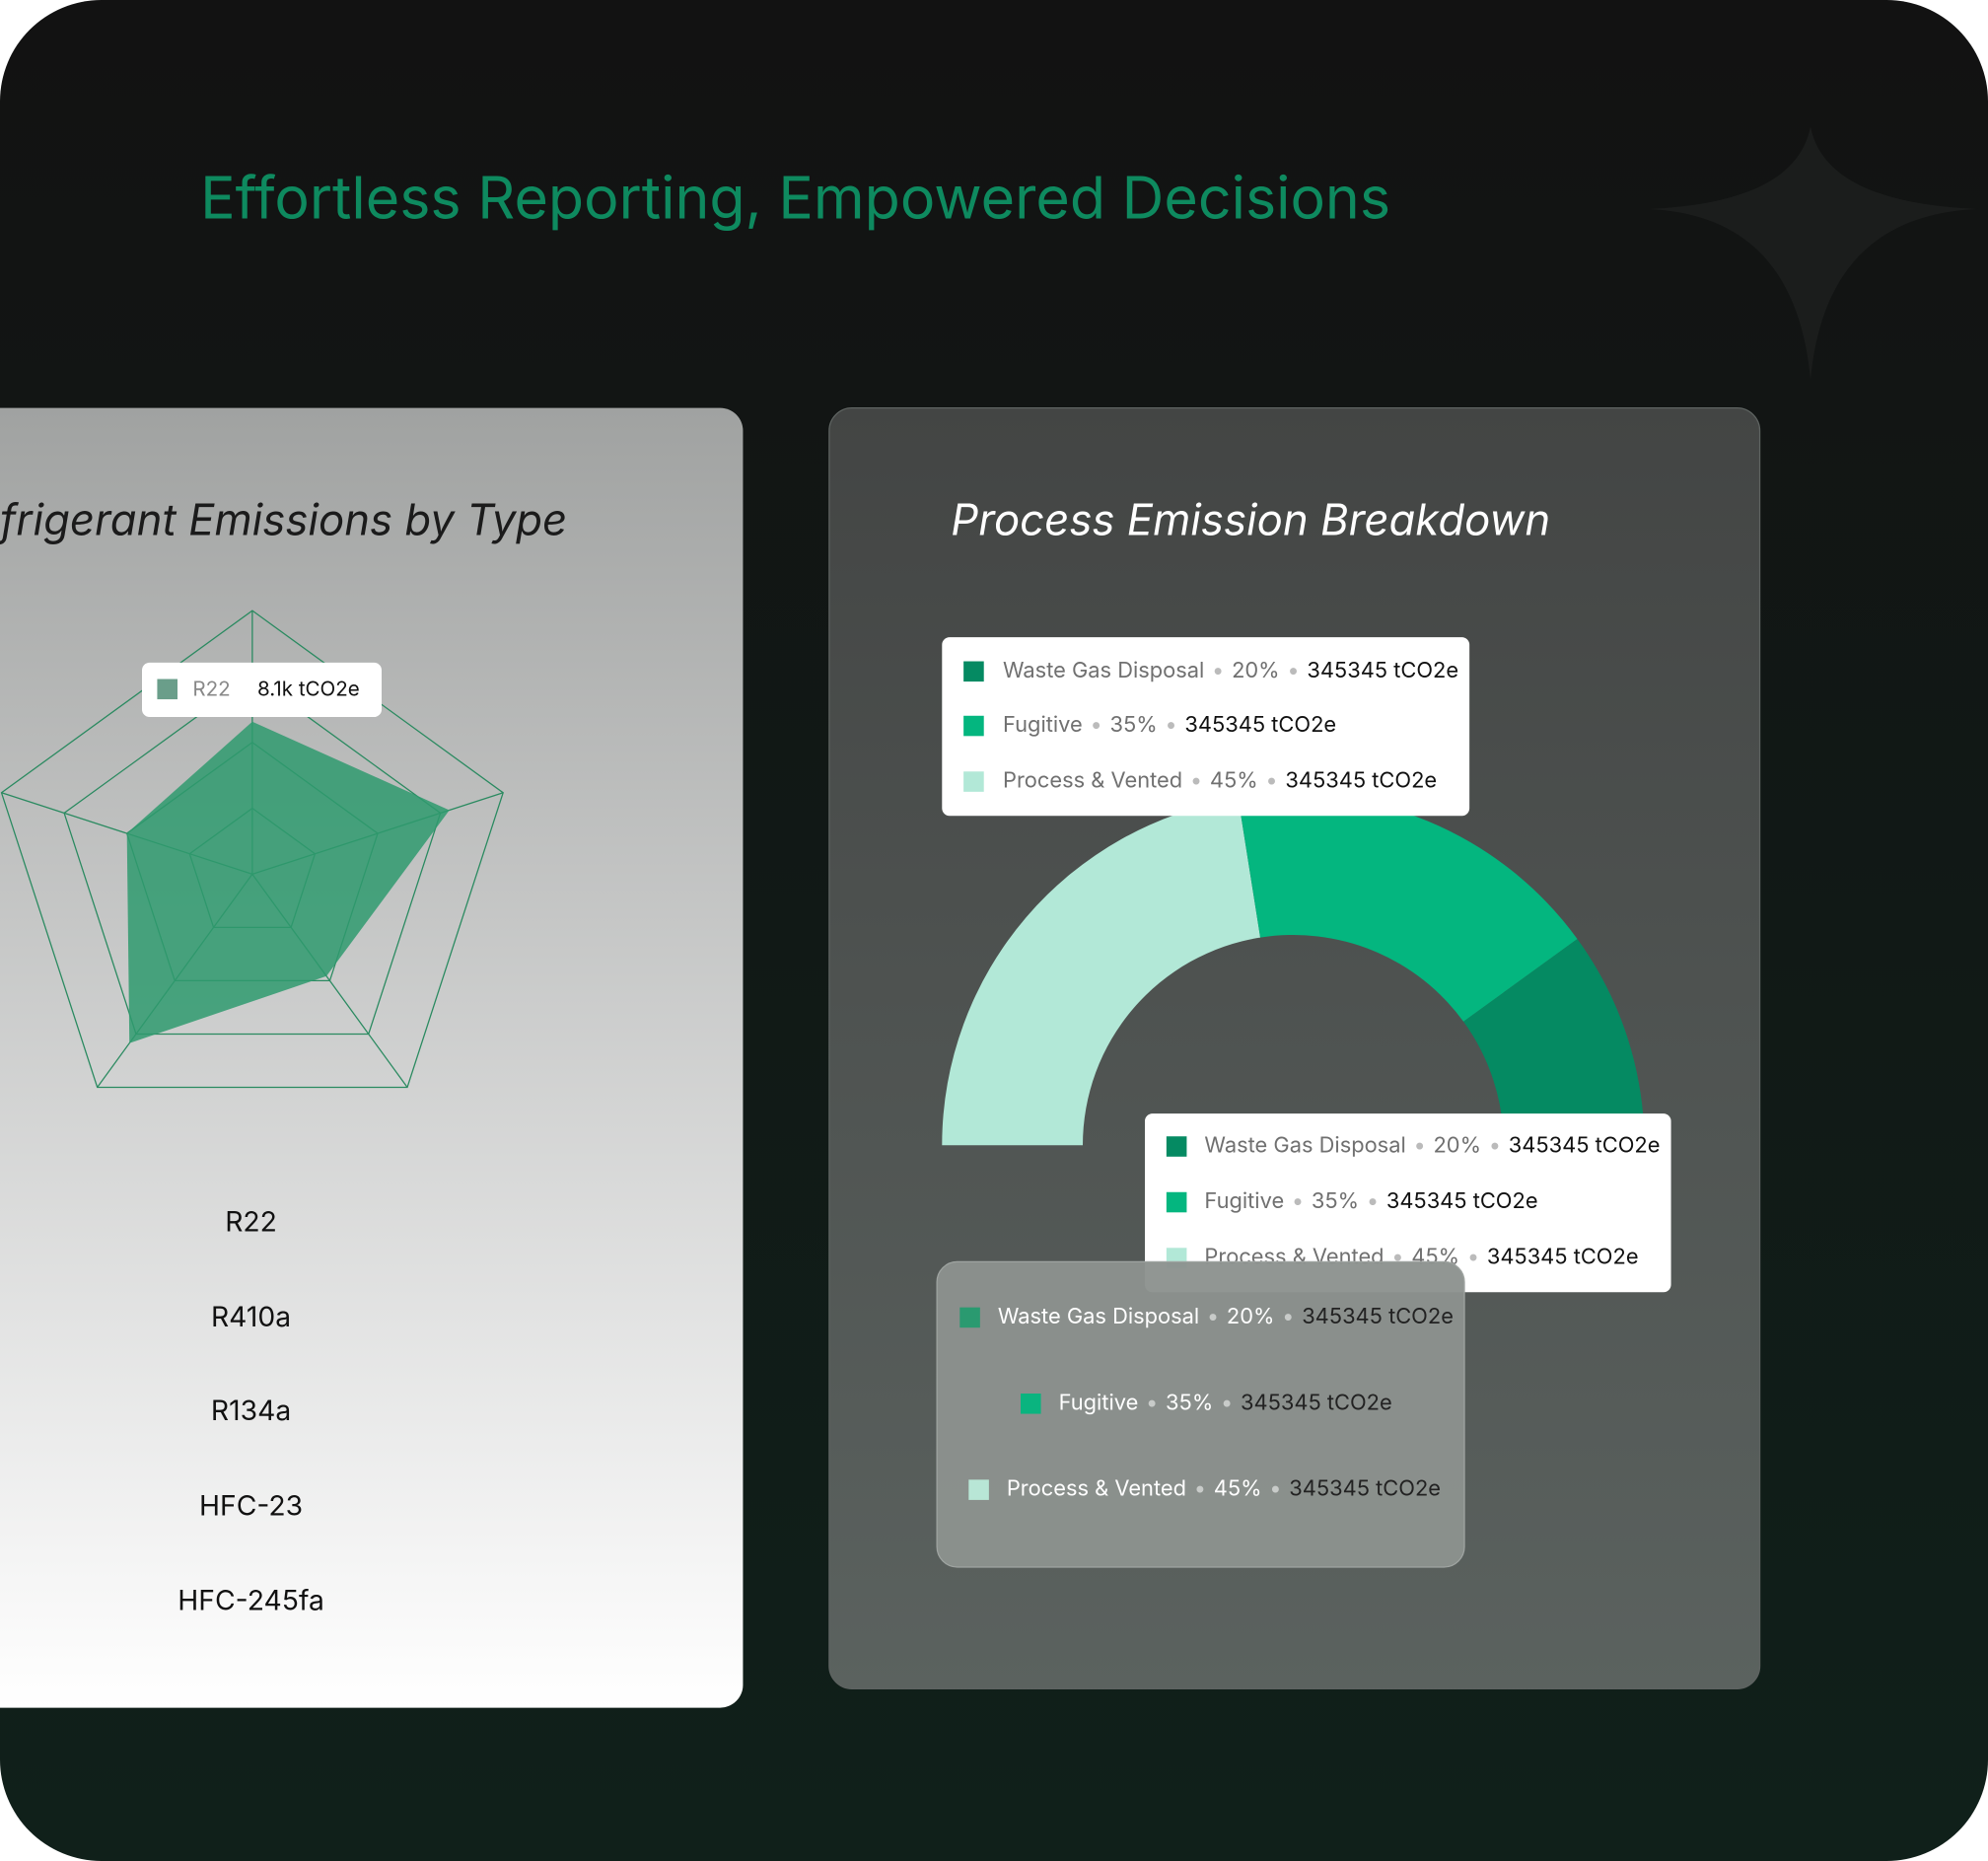  What do you see at coordinates (1250, 519) in the screenshot?
I see `card-title: Process Emission Breakdown` at bounding box center [1250, 519].